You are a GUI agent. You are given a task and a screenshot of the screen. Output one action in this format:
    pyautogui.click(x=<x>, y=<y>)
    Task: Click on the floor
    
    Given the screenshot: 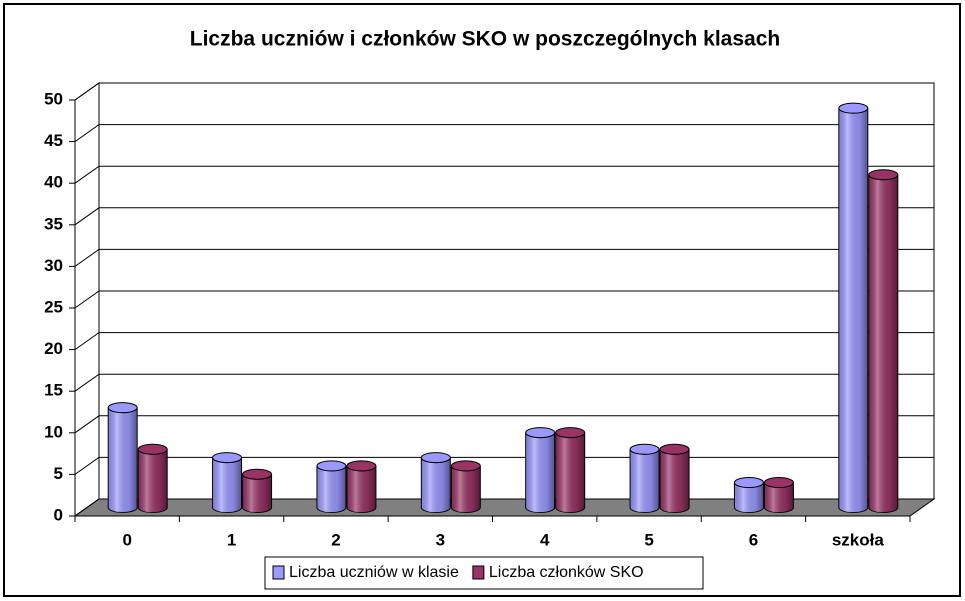 What is the action you would take?
    pyautogui.click(x=504, y=507)
    